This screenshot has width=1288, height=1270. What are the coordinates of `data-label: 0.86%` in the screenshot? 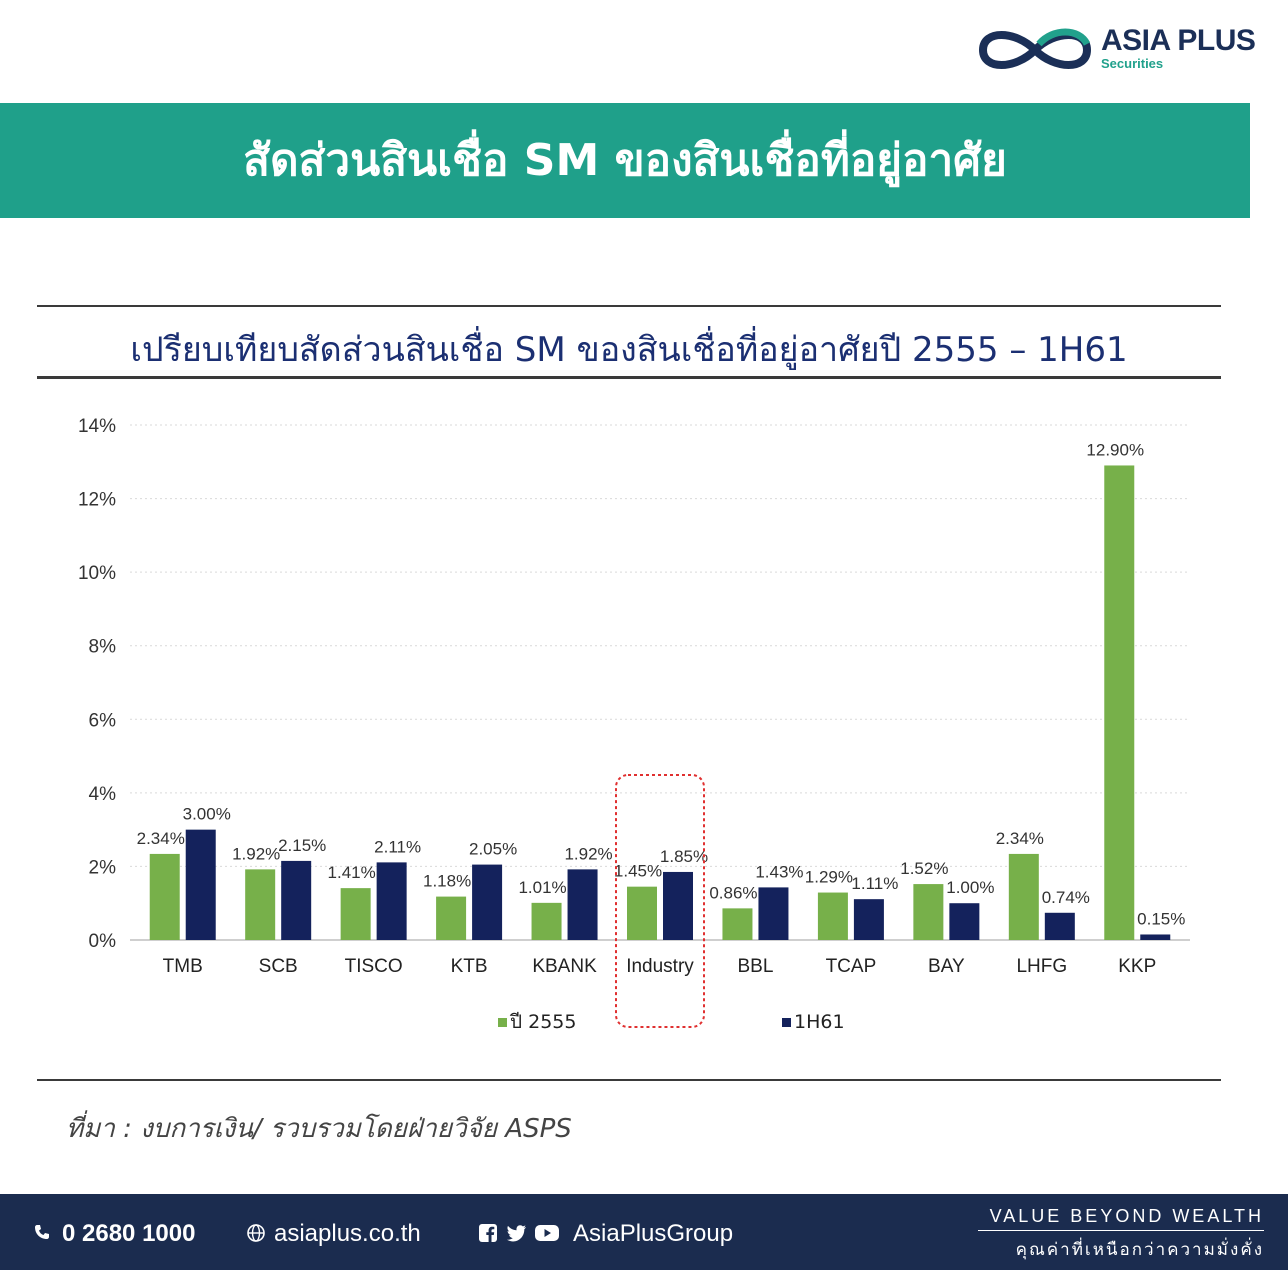 It's located at (733, 892).